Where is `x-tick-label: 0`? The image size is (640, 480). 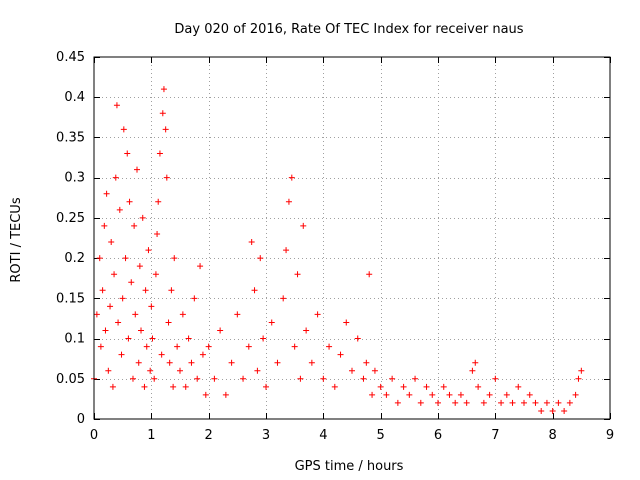 x-tick-label: 0 is located at coordinates (94, 435).